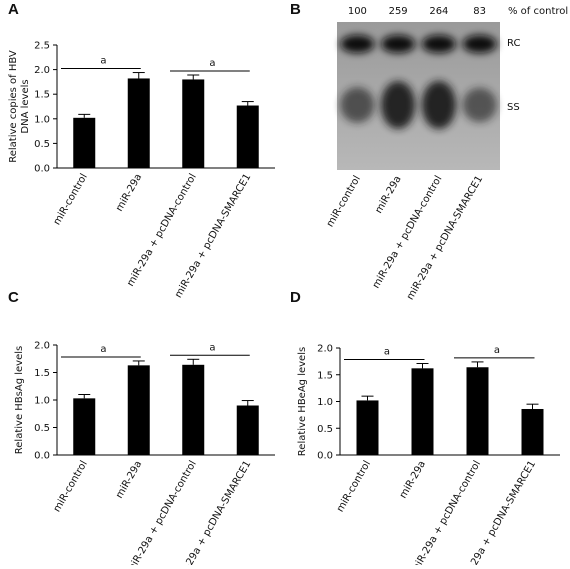 The width and height of the screenshot is (570, 569). Describe the element at coordinates (42, 46) in the screenshot. I see `y-tick-label: 2.5` at that location.